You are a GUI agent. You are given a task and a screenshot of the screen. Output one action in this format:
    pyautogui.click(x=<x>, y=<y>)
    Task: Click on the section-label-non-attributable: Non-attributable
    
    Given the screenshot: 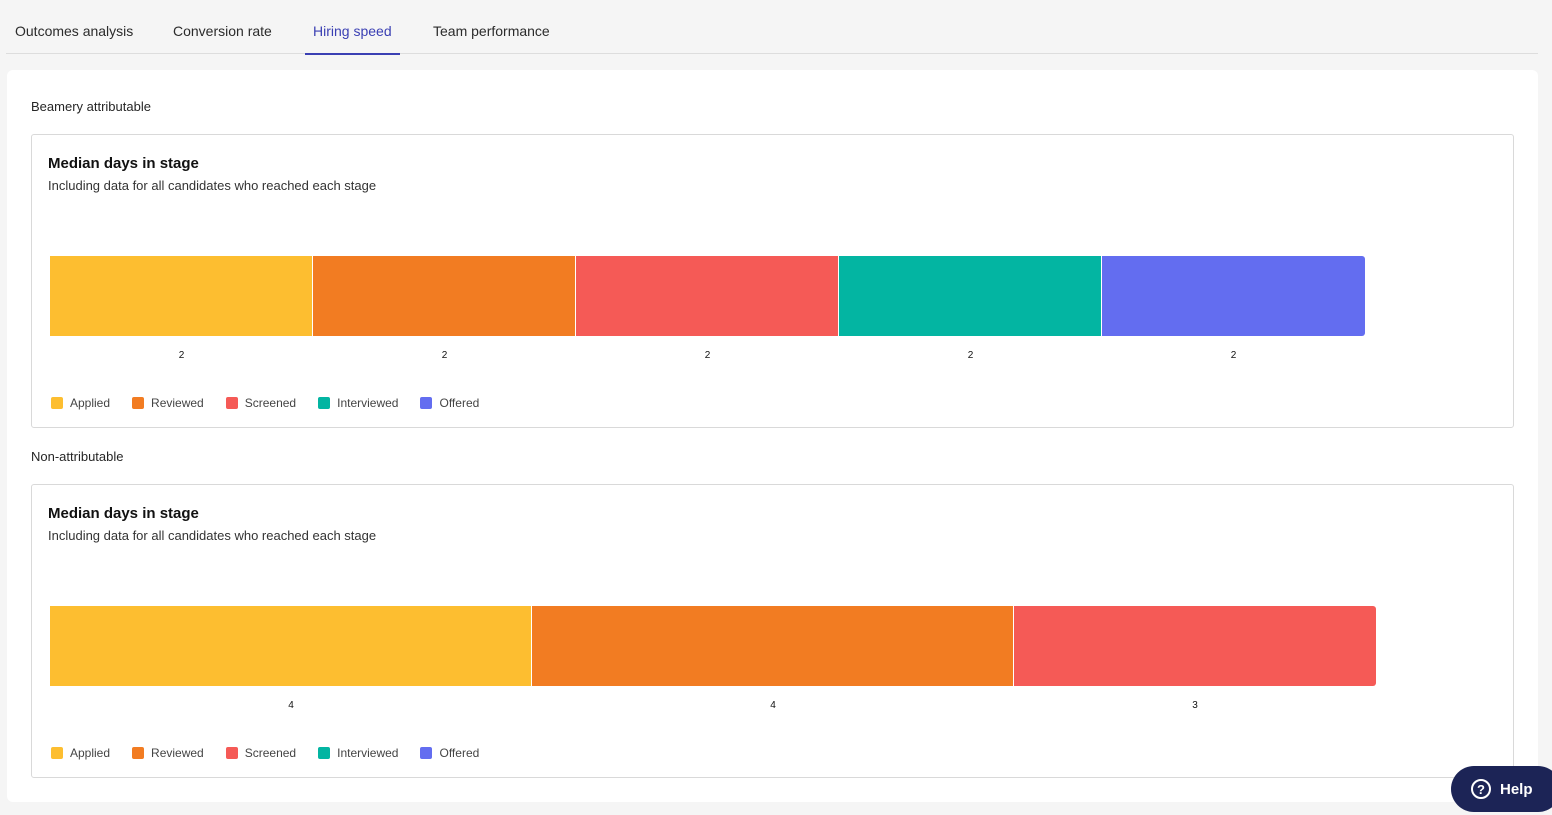 What is the action you would take?
    pyautogui.click(x=77, y=456)
    